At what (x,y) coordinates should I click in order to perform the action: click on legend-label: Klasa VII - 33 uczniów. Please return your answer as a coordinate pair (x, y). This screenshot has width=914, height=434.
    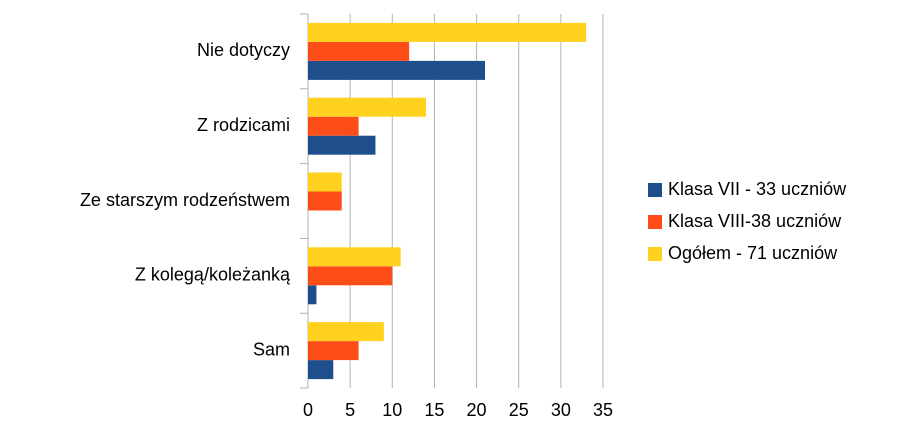
    Looking at the image, I should click on (757, 189).